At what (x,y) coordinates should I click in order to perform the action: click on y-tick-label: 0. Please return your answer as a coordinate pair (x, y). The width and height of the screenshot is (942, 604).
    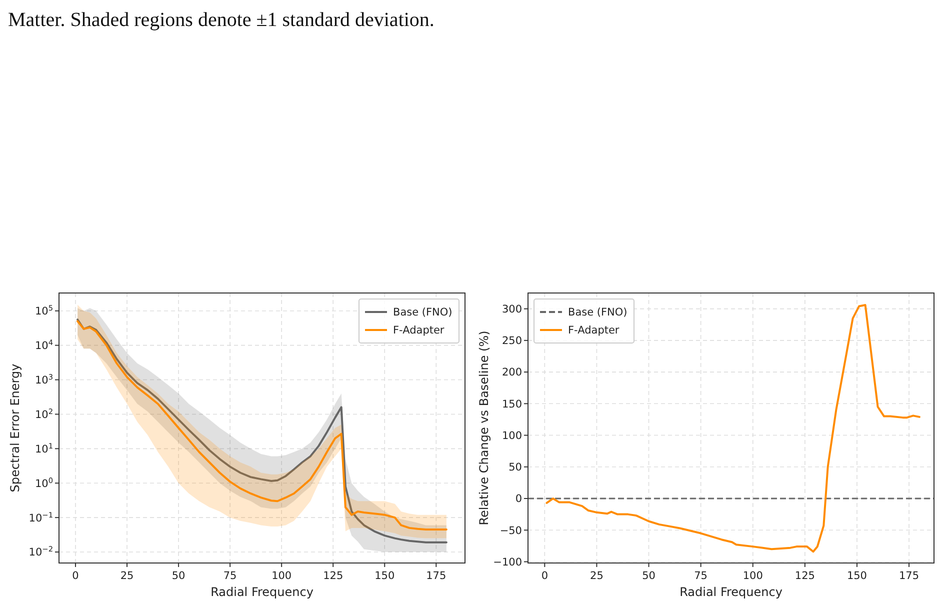
    Looking at the image, I should click on (518, 499).